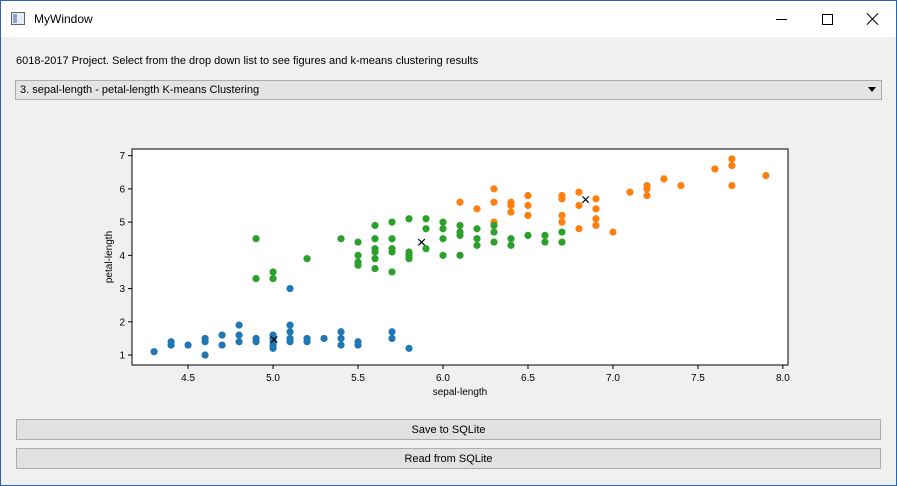  I want to click on title-bar: MyWindow, so click(448, 19).